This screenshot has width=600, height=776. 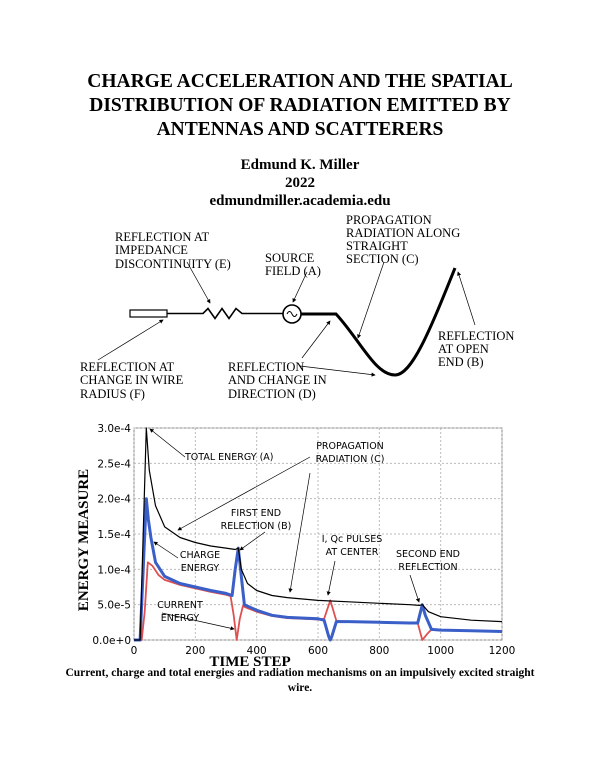 I want to click on x-tick-label: 800, so click(x=379, y=651).